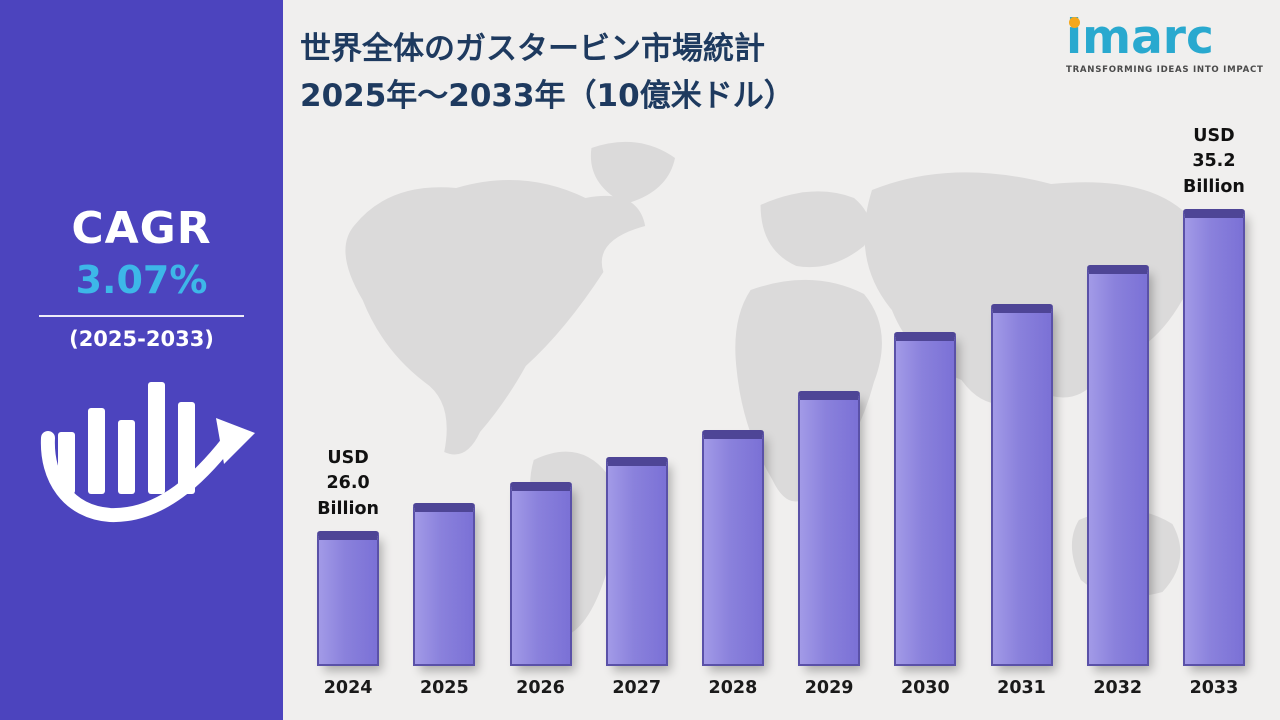  I want to click on page-title: 世界全体のガスタービン市場統計 2025年～2033年（10億米ドル）, so click(680, 72).